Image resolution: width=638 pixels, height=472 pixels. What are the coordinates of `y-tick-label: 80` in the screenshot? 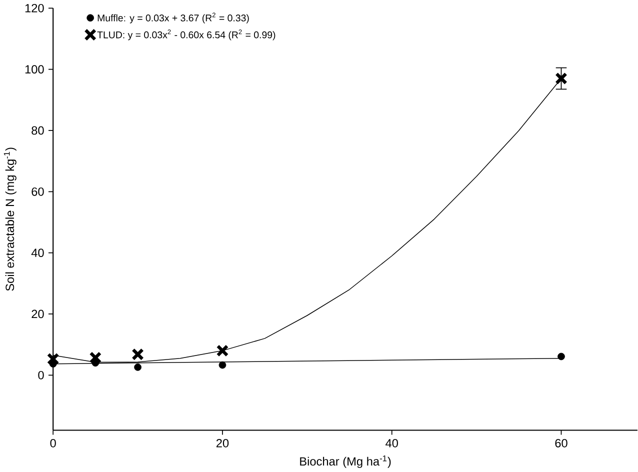 It's located at (38, 130).